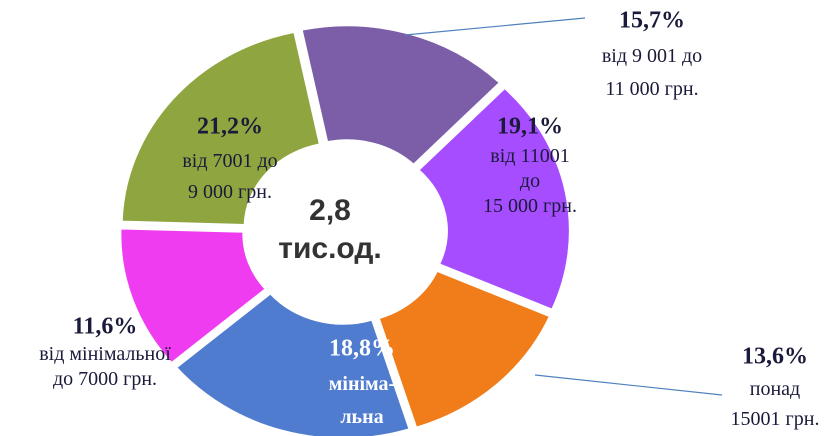  I want to click on category-label: міні­ма-льна, so click(362, 400).